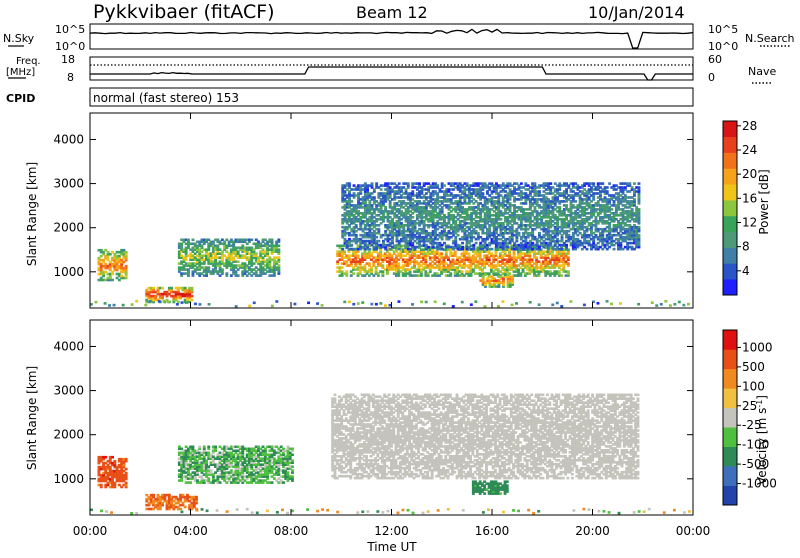 The image size is (800, 558). Describe the element at coordinates (391, 73) in the screenshot. I see `freq-trace` at that location.